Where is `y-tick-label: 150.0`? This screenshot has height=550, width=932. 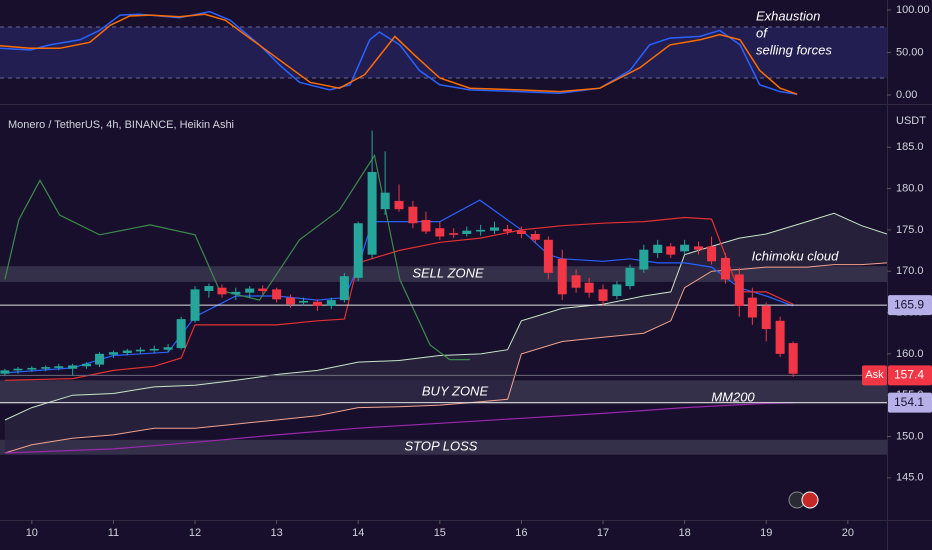
y-tick-label: 150.0 is located at coordinates (910, 436).